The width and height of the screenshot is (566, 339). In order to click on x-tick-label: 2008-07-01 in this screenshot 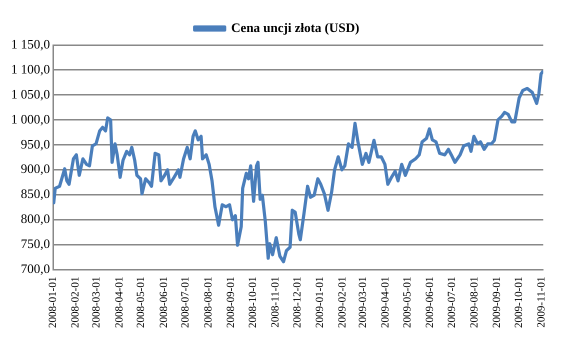, I will do `click(186, 302)`.